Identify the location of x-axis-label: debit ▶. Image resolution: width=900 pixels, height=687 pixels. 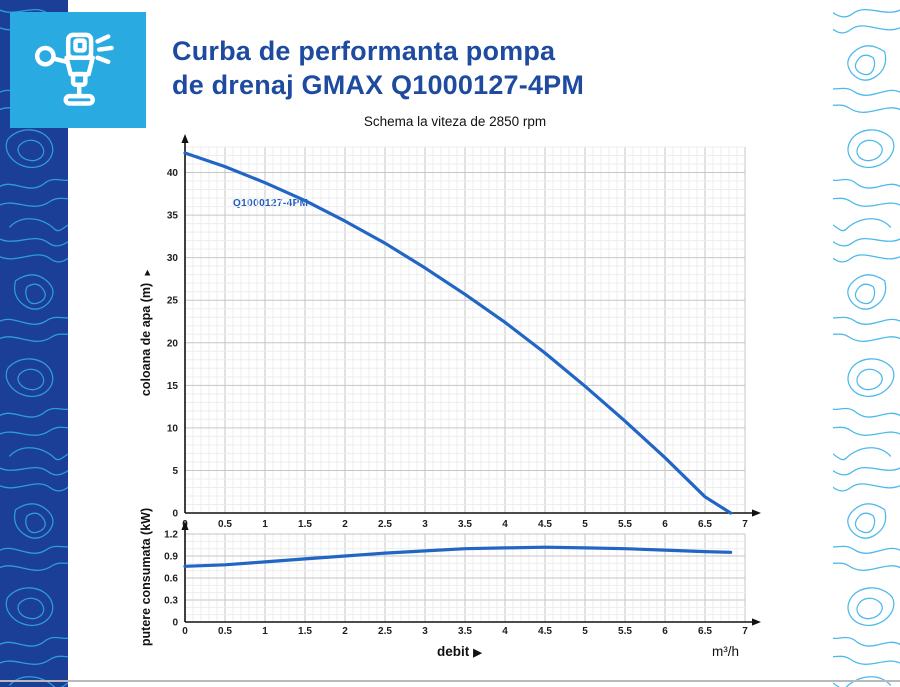
(459, 651).